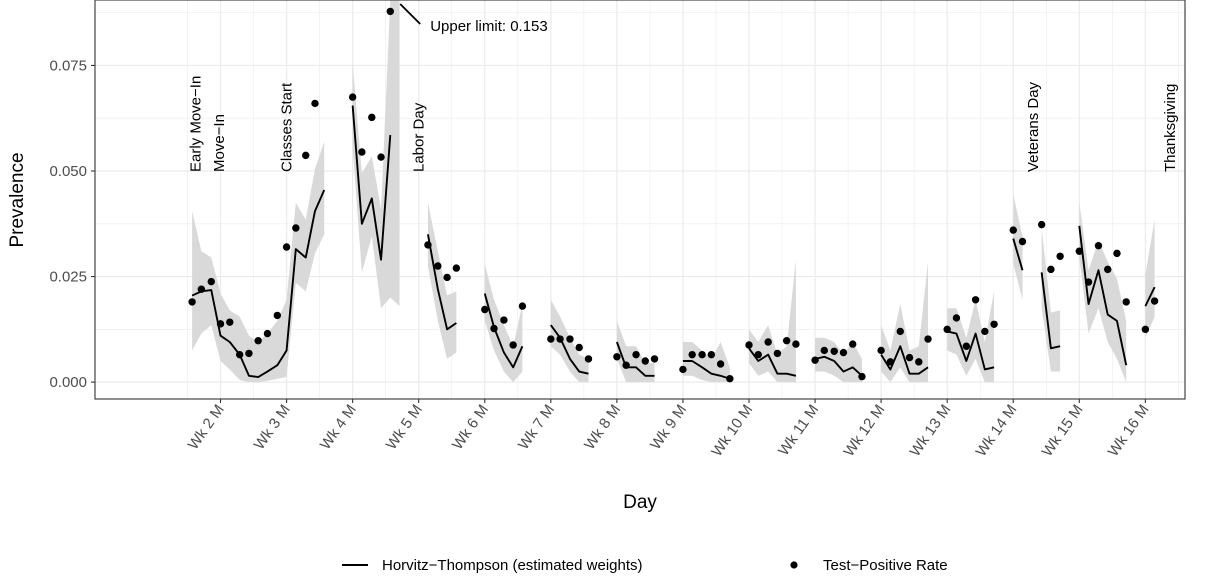 This screenshot has width=1207, height=580. I want to click on upper-limit-label: Upper limit: 0.153, so click(489, 26).